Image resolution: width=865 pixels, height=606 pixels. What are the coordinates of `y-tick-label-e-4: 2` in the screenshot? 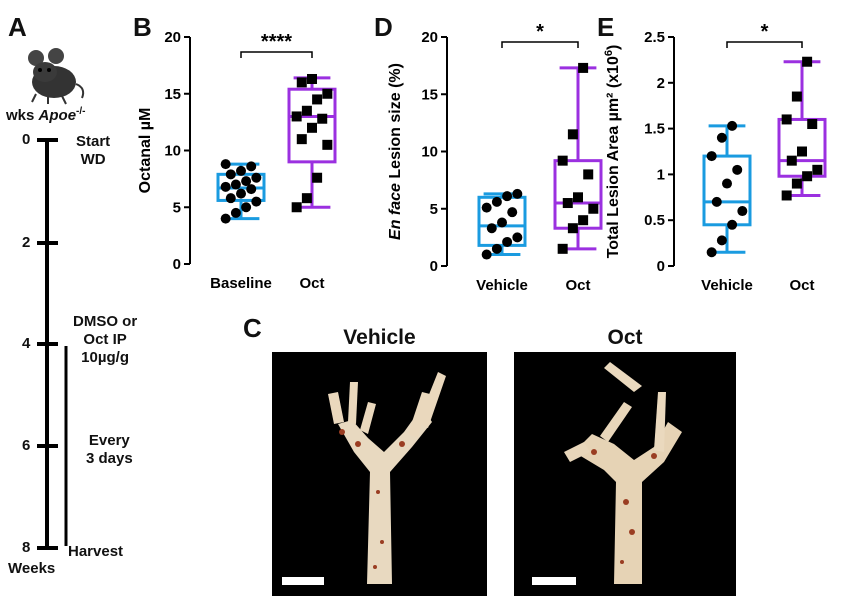 It's located at (661, 83).